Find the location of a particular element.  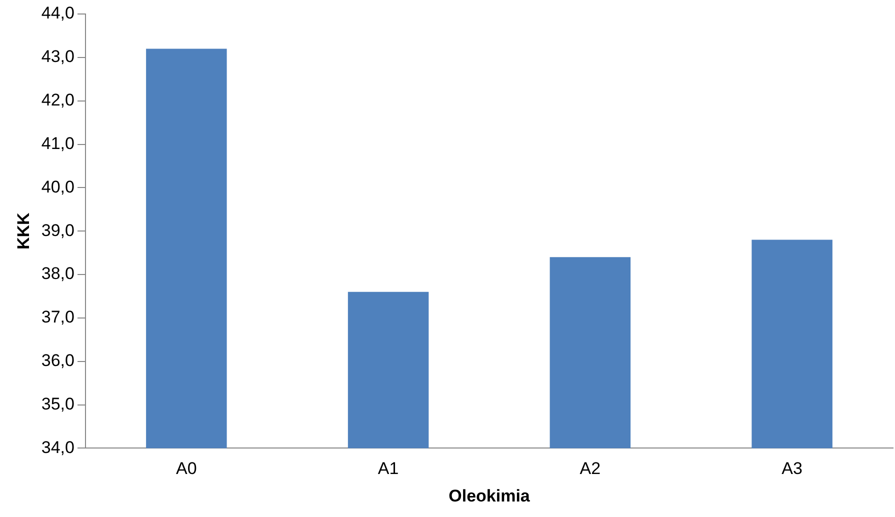

y-tick-label: 38,0 is located at coordinates (57, 274).